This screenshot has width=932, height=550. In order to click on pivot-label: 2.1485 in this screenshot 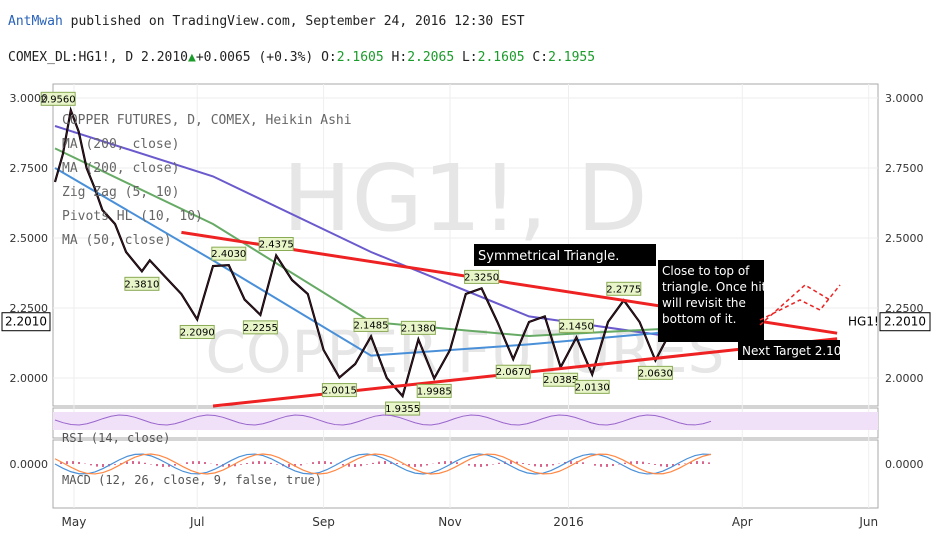, I will do `click(371, 325)`.